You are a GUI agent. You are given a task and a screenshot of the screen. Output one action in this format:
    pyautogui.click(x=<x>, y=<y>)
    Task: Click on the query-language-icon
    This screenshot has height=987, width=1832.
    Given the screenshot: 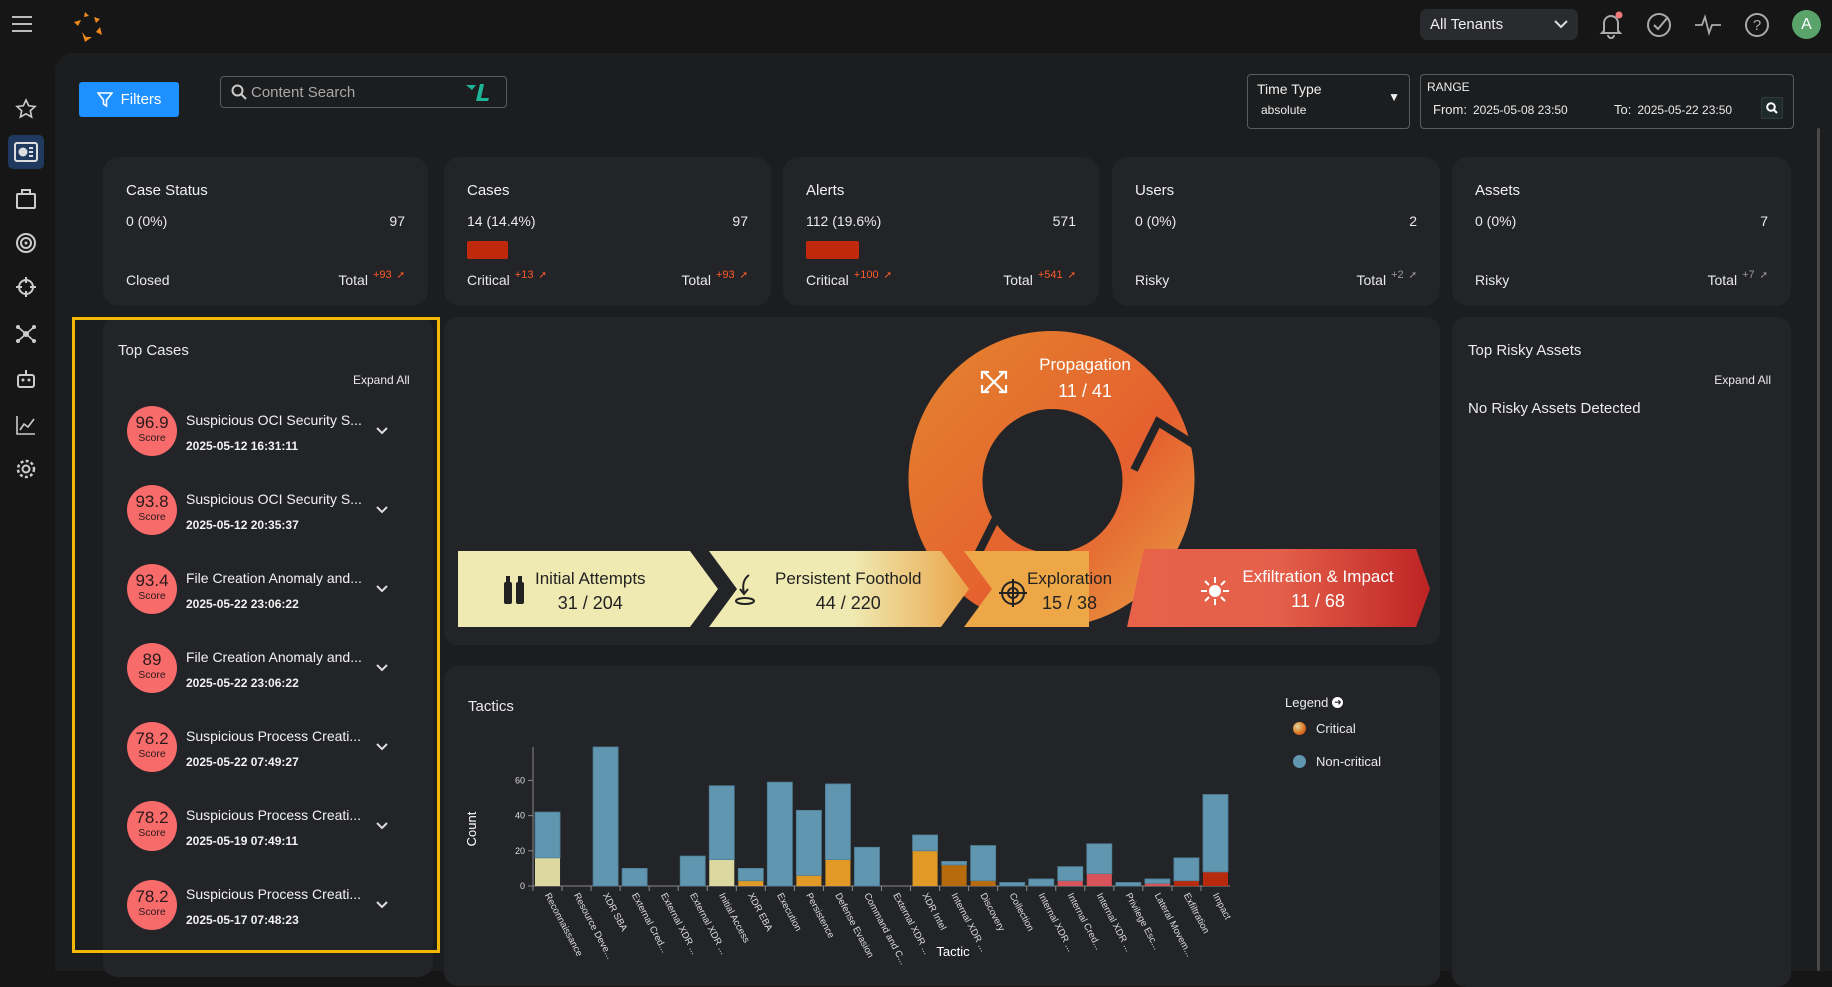 What is the action you would take?
    pyautogui.click(x=478, y=92)
    